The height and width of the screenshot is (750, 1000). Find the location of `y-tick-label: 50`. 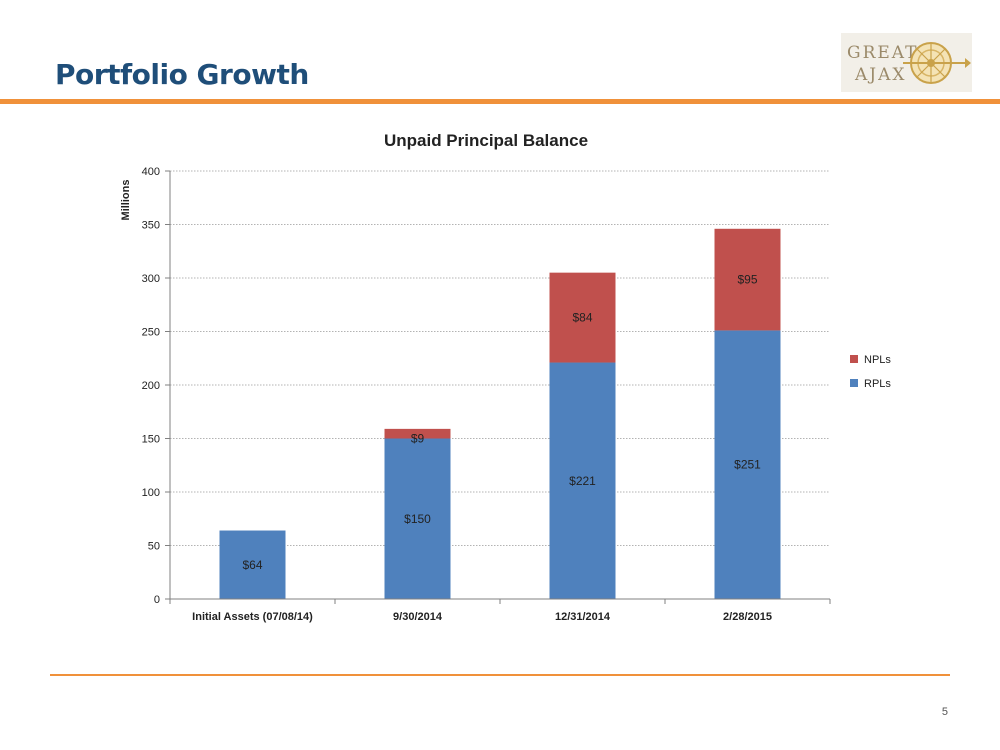

y-tick-label: 50 is located at coordinates (154, 547).